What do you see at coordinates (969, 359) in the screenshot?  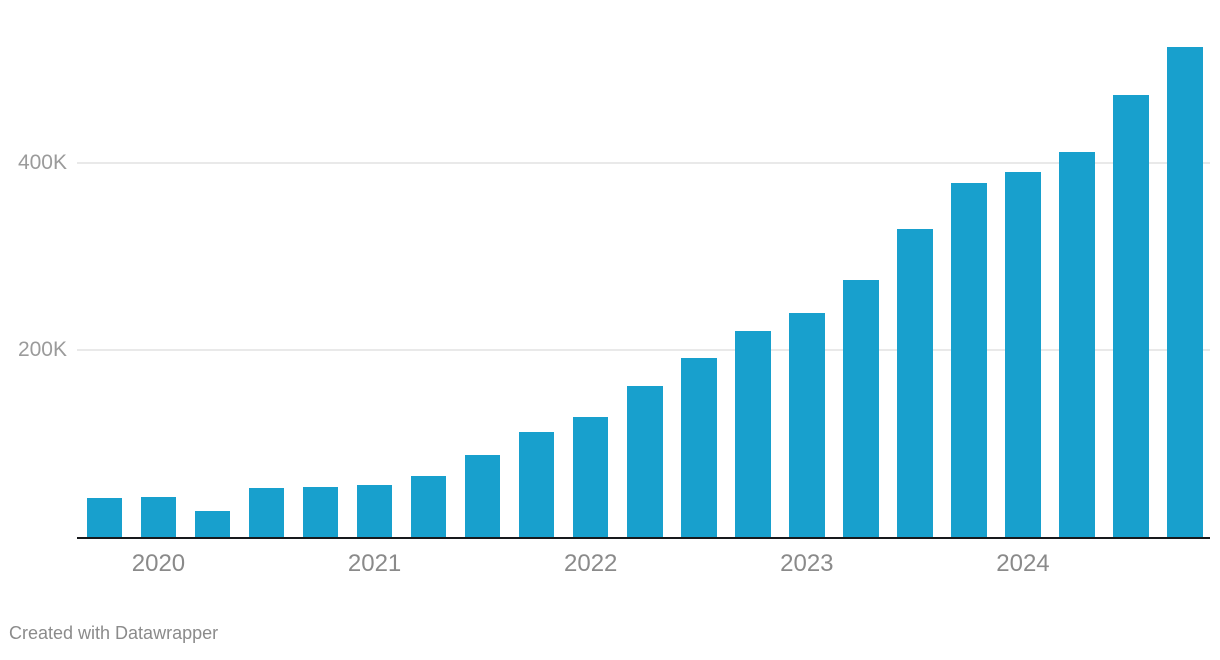 I see `bar-2023-Q4` at bounding box center [969, 359].